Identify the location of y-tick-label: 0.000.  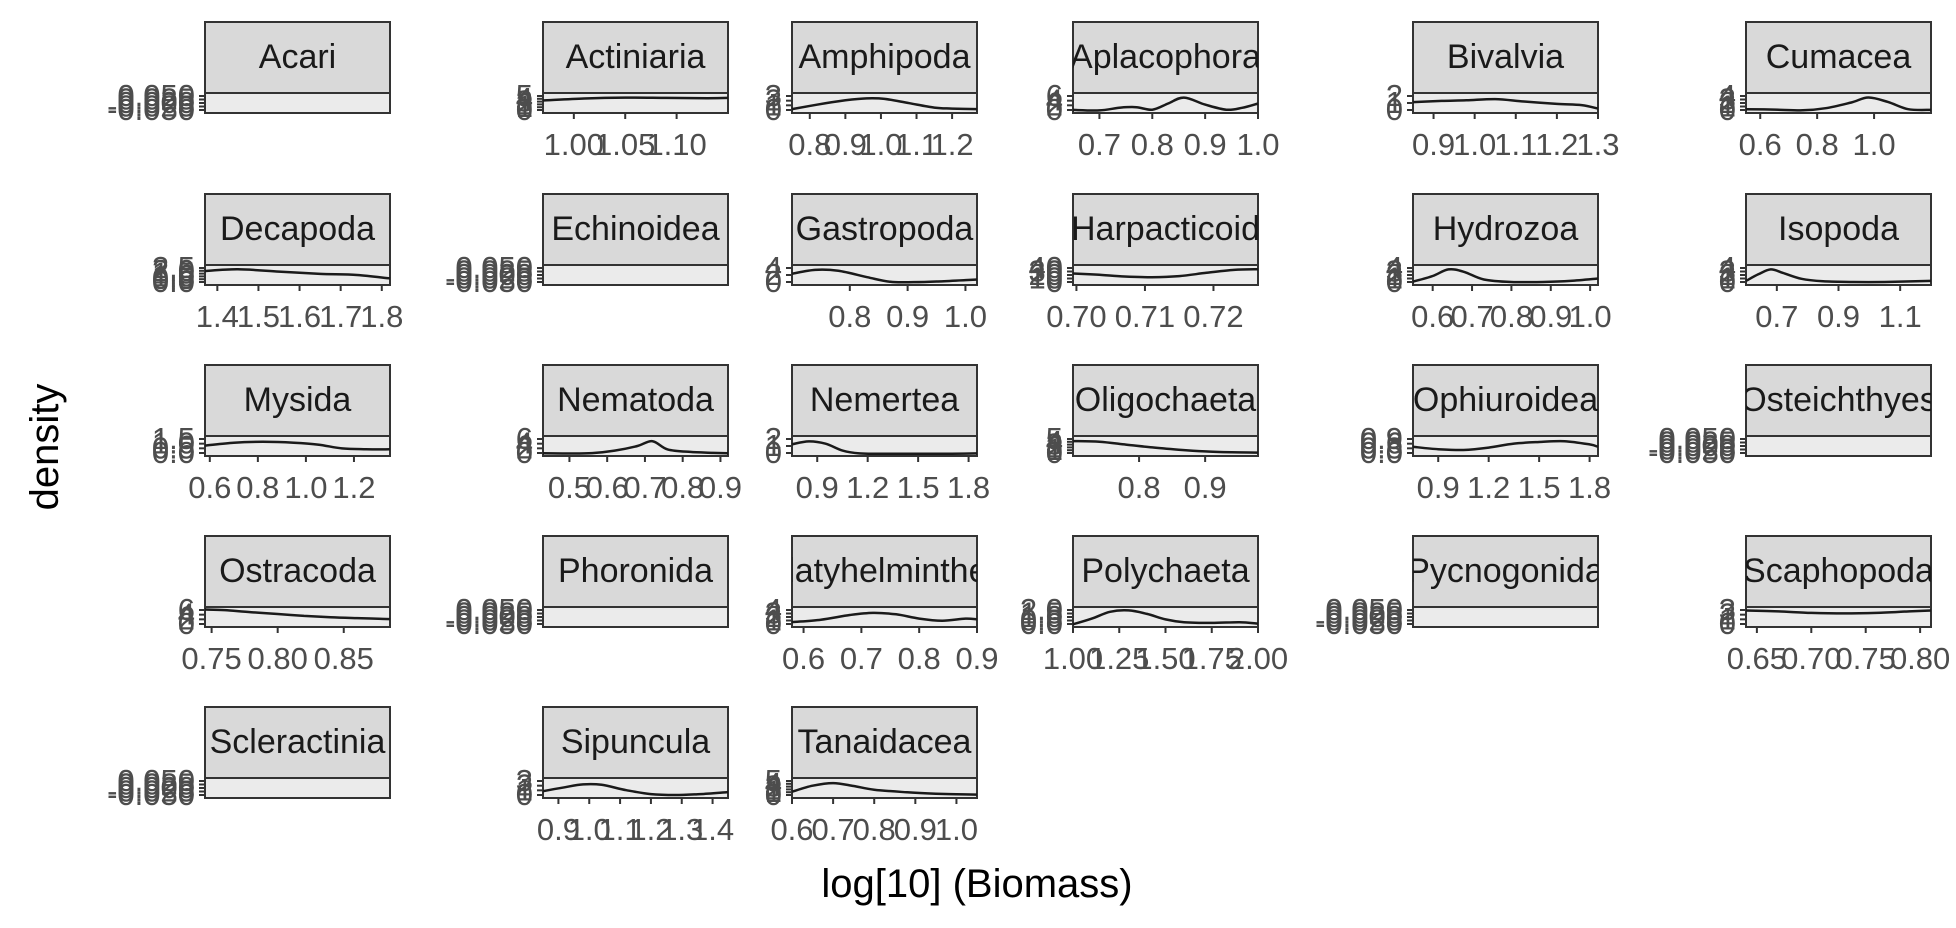
(1697, 445).